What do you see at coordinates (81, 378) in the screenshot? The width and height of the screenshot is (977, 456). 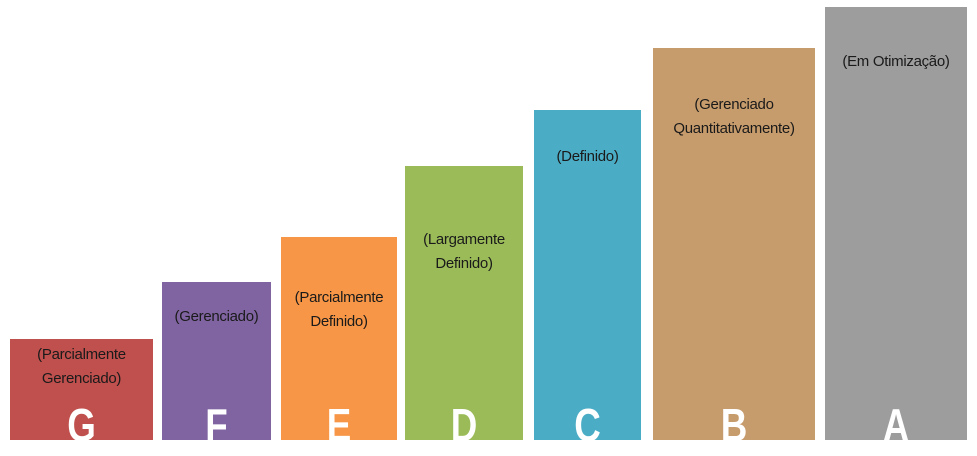 I see `description-line: Gerenciado)` at bounding box center [81, 378].